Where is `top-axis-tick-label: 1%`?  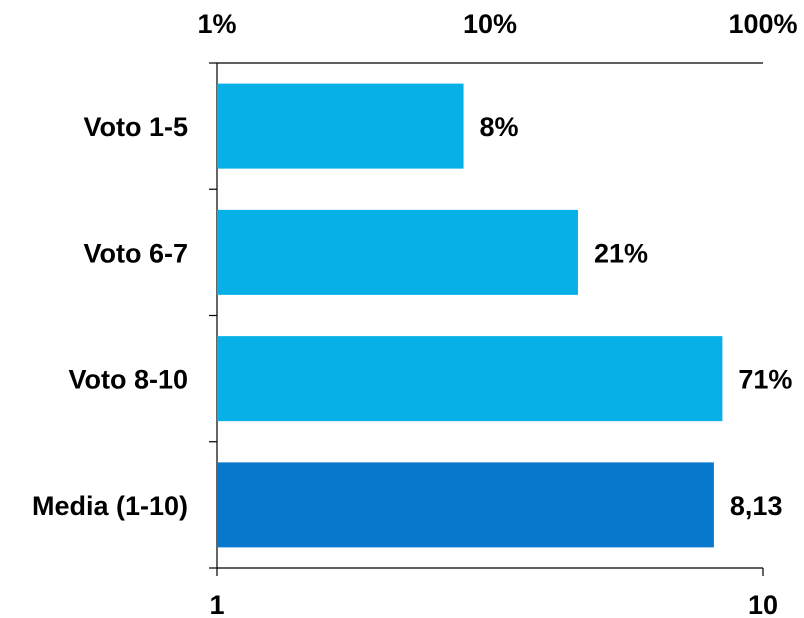 top-axis-tick-label: 1% is located at coordinates (216, 24).